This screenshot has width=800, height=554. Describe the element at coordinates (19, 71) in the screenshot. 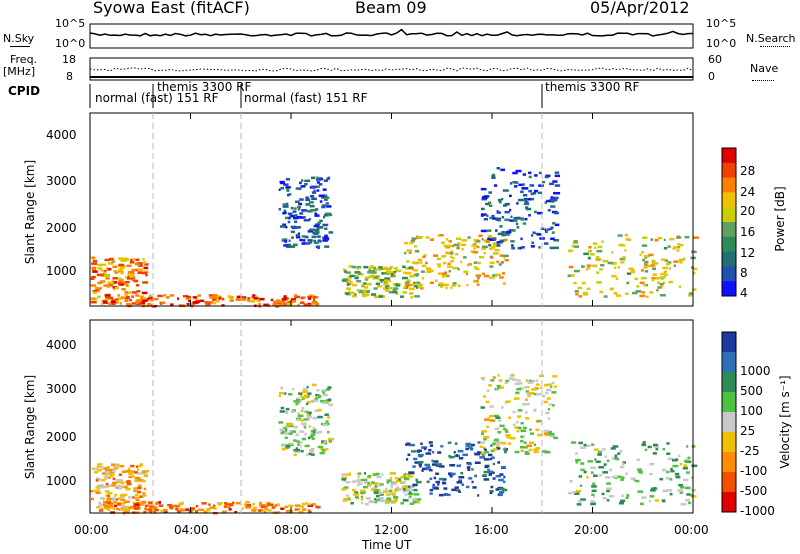

I see `freq-label-2: [MHz]` at that location.